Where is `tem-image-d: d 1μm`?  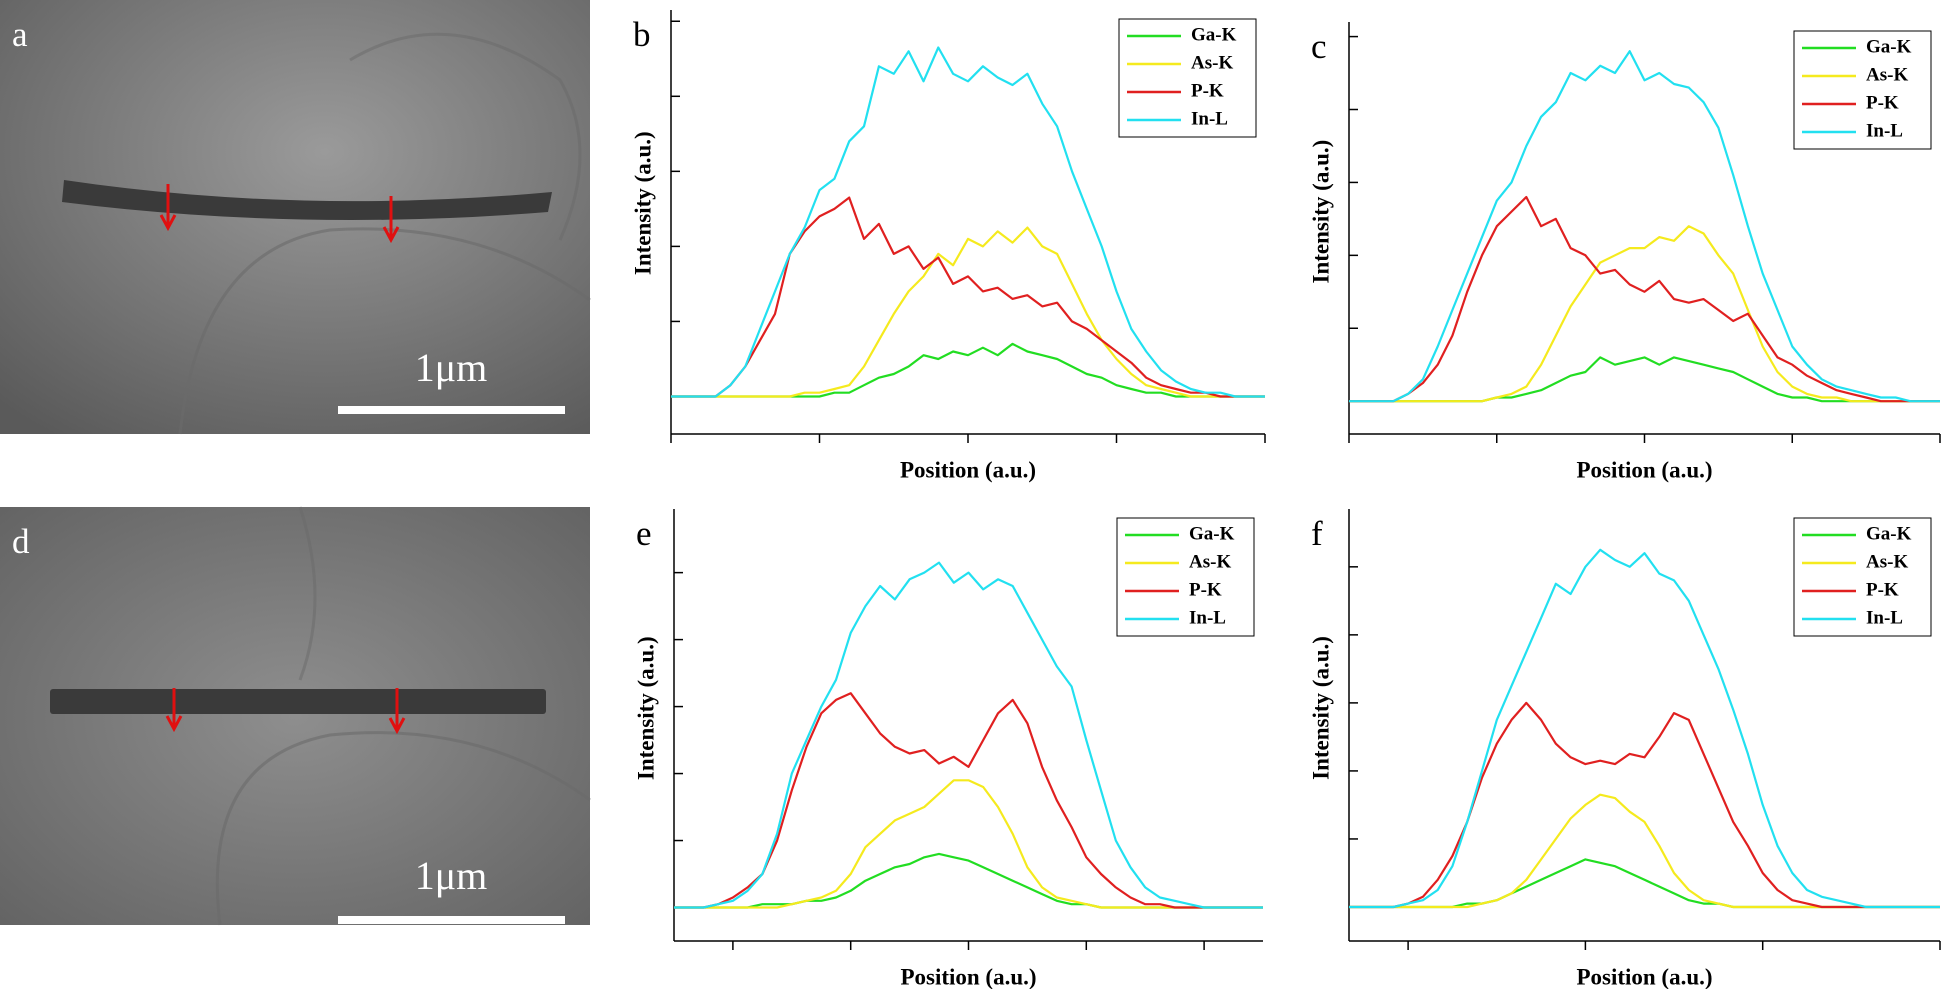 tem-image-d: d 1μm is located at coordinates (295, 716).